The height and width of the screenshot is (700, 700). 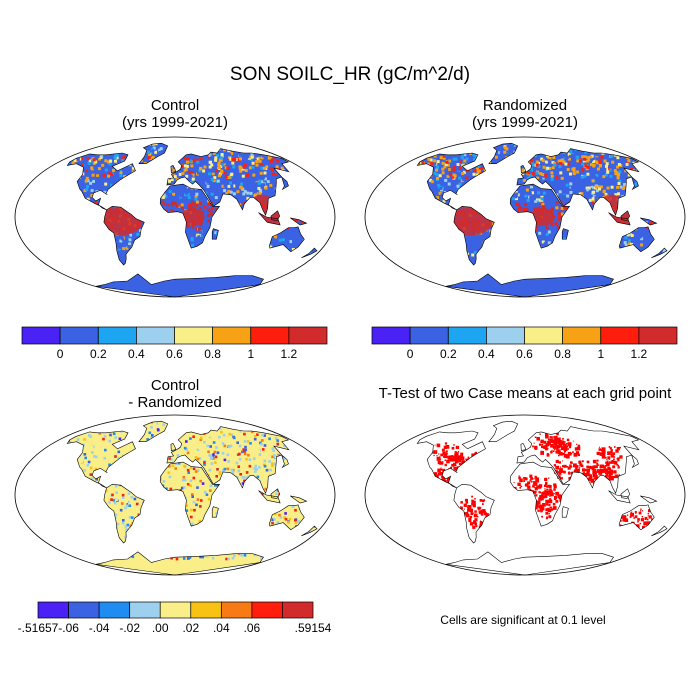 I want to click on colorbar-difference: -.51657 -.06 -.04 -.02 .00 .02 .04 .06 .59154, so click(x=175, y=618).